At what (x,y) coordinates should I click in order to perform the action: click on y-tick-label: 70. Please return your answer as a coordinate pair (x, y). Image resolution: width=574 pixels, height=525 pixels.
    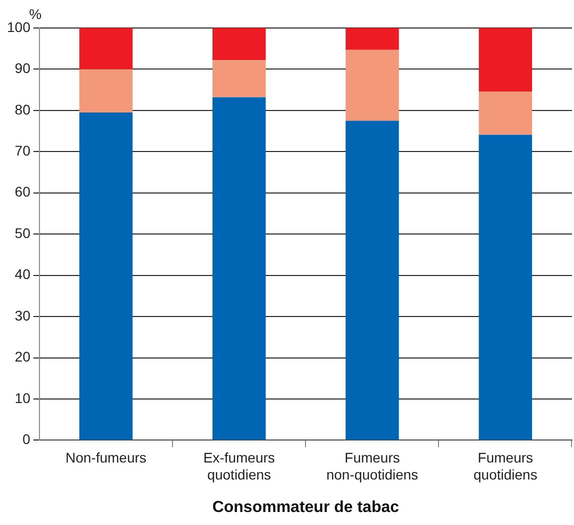
    Looking at the image, I should click on (22, 150).